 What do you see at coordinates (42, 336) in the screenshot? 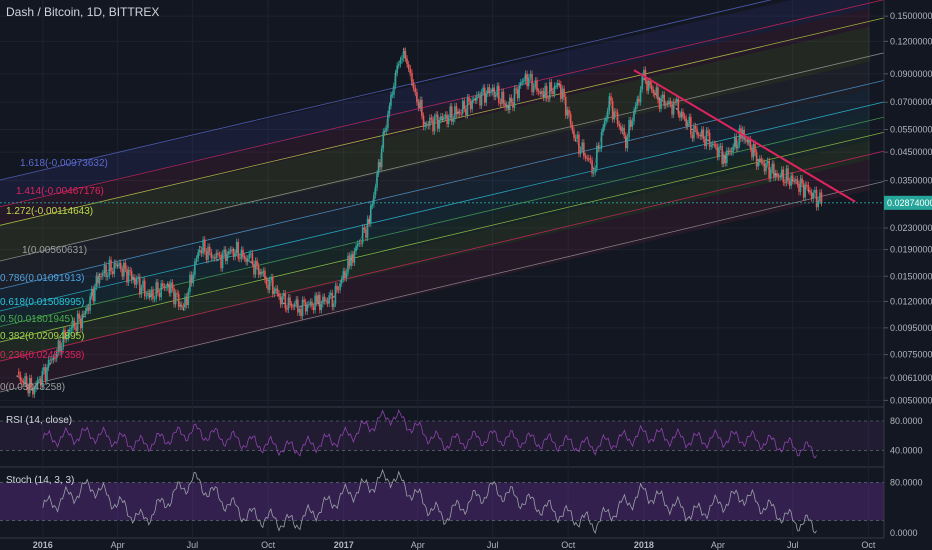
I see `fib-level-label: 0.382(0.02094895)` at bounding box center [42, 336].